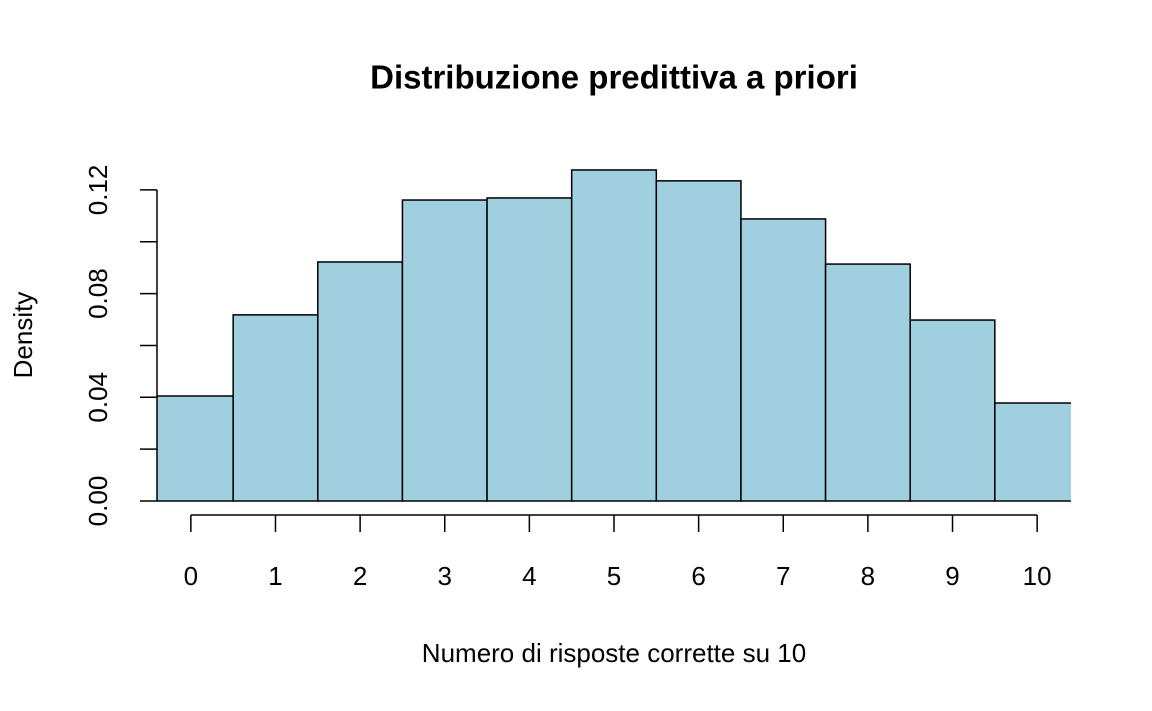 This screenshot has height=711, width=1152. I want to click on x-tick-label: 9, so click(952, 576).